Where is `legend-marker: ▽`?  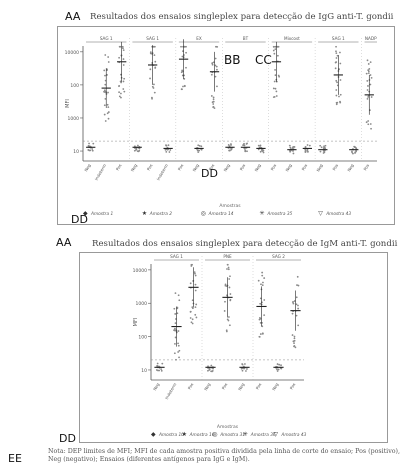 legend-marker: ▽ is located at coordinates (320, 213).